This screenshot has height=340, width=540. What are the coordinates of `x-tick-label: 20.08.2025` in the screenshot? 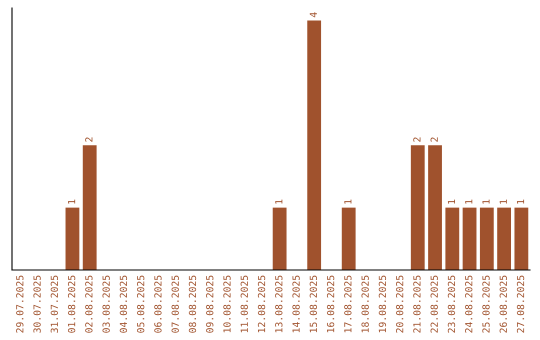 It's located at (400, 304).